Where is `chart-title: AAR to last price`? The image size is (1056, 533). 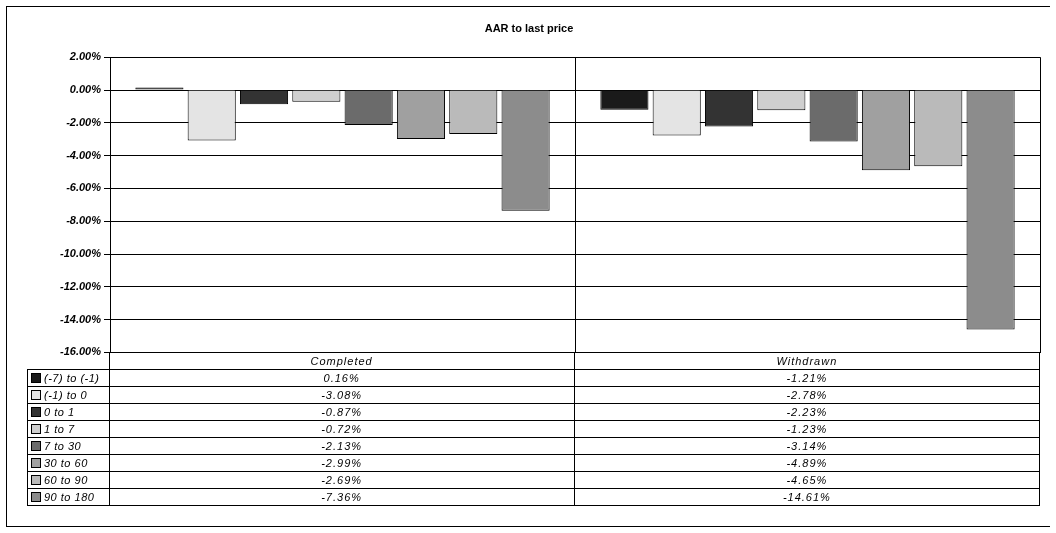 chart-title: AAR to last price is located at coordinates (529, 27).